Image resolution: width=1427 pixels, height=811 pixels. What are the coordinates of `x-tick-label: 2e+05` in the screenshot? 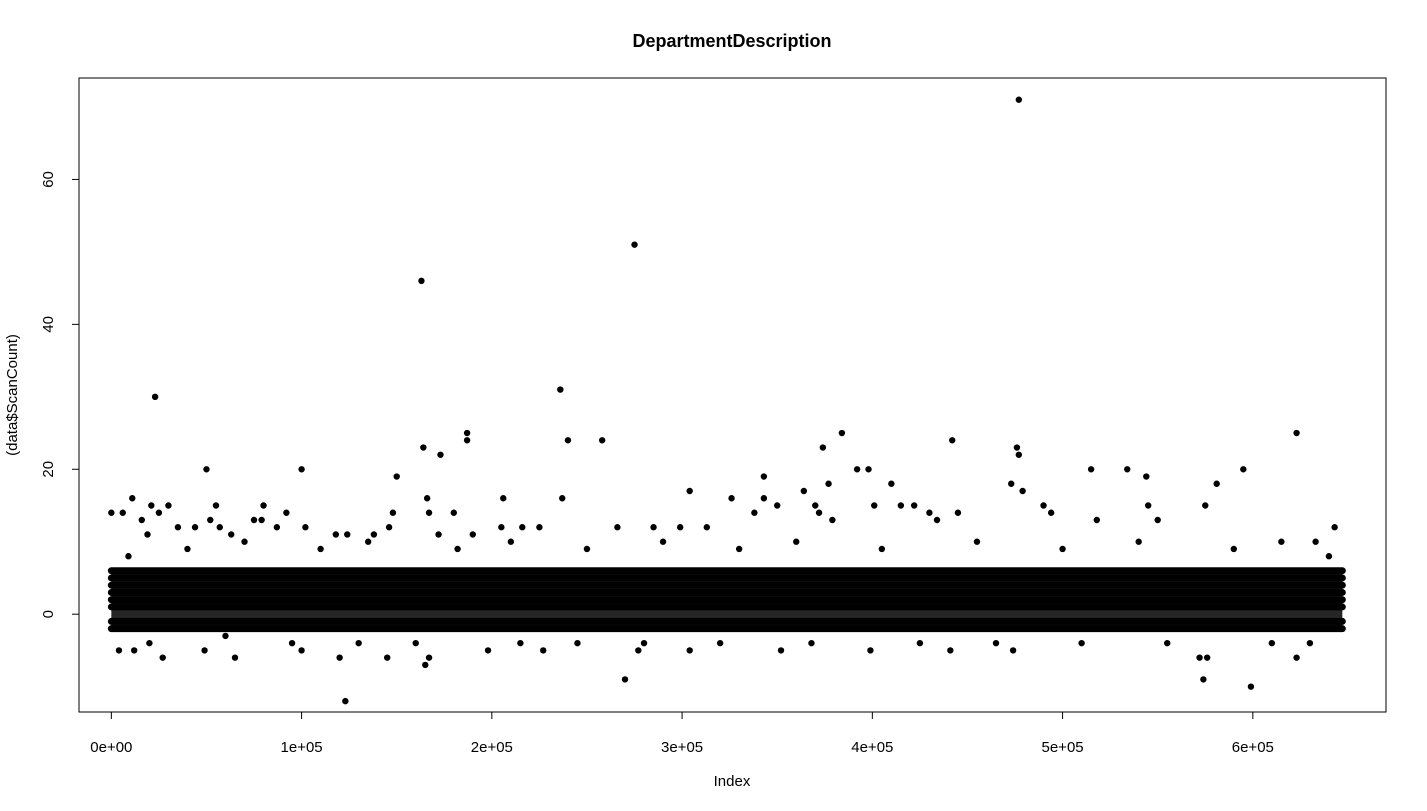 It's located at (492, 747).